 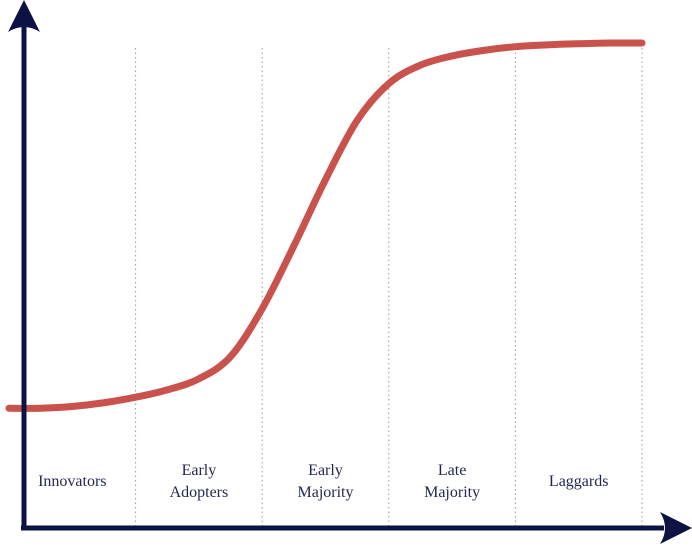 I want to click on segment-label: Early Majority, so click(x=326, y=481).